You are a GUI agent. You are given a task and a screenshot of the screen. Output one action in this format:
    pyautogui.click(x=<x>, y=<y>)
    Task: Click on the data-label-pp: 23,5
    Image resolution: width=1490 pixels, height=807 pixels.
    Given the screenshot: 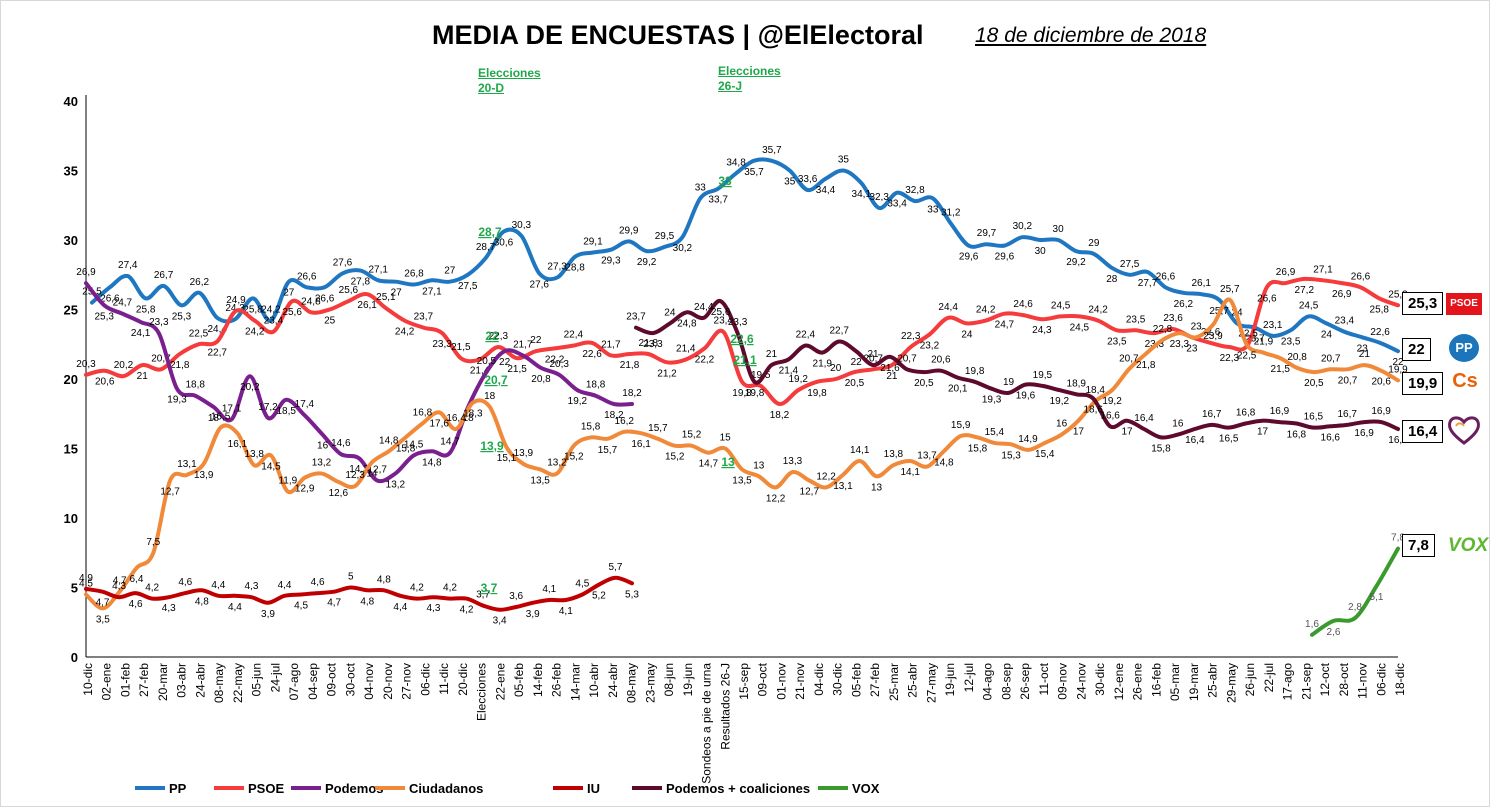 What is the action you would take?
    pyautogui.click(x=1291, y=341)
    